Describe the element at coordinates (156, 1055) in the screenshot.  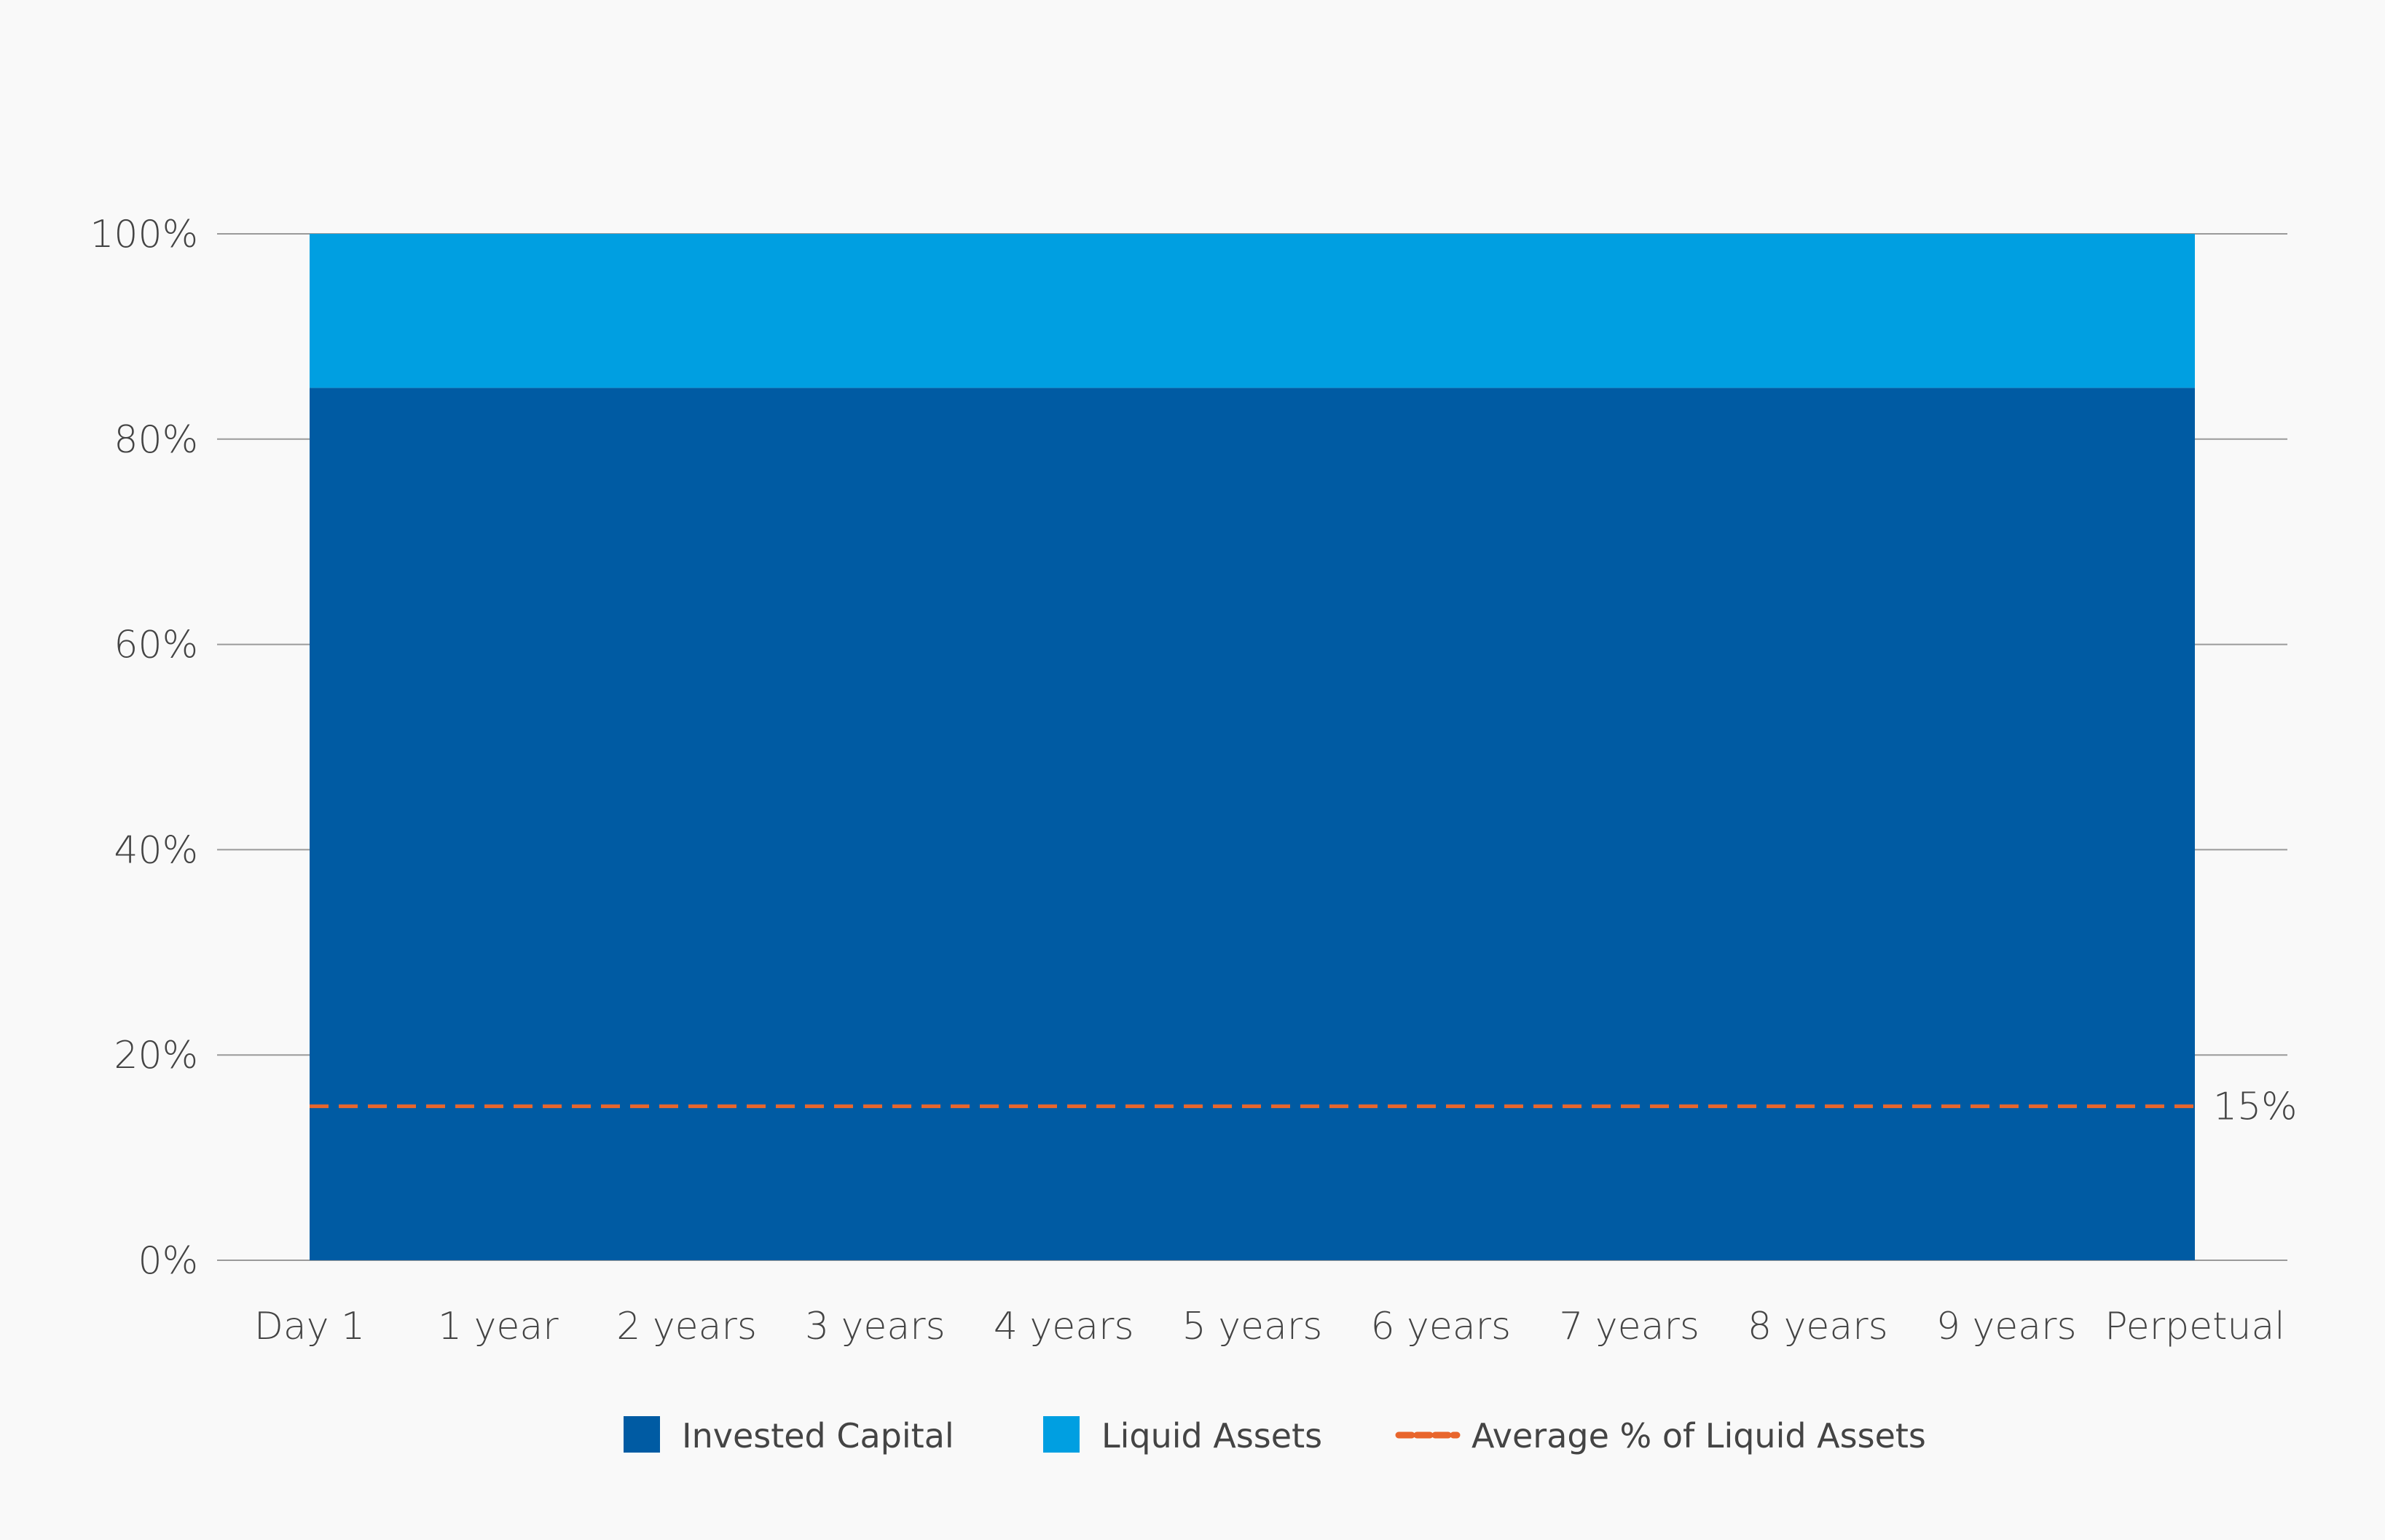
I see `y-tick-label: 20%` at that location.